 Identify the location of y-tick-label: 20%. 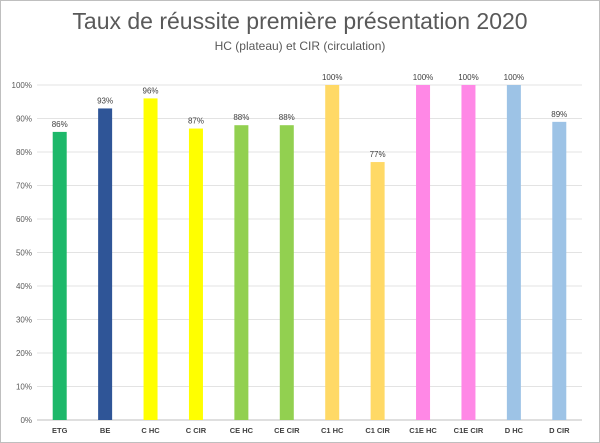
(24, 353).